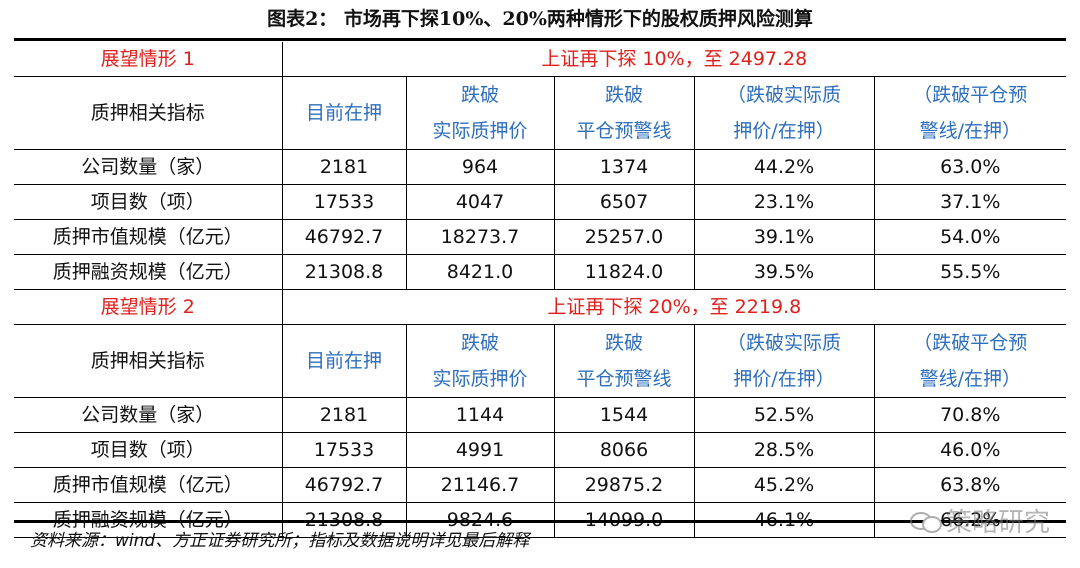 This screenshot has height=568, width=1080. I want to click on watermark-text: 策略研究, so click(997, 523).